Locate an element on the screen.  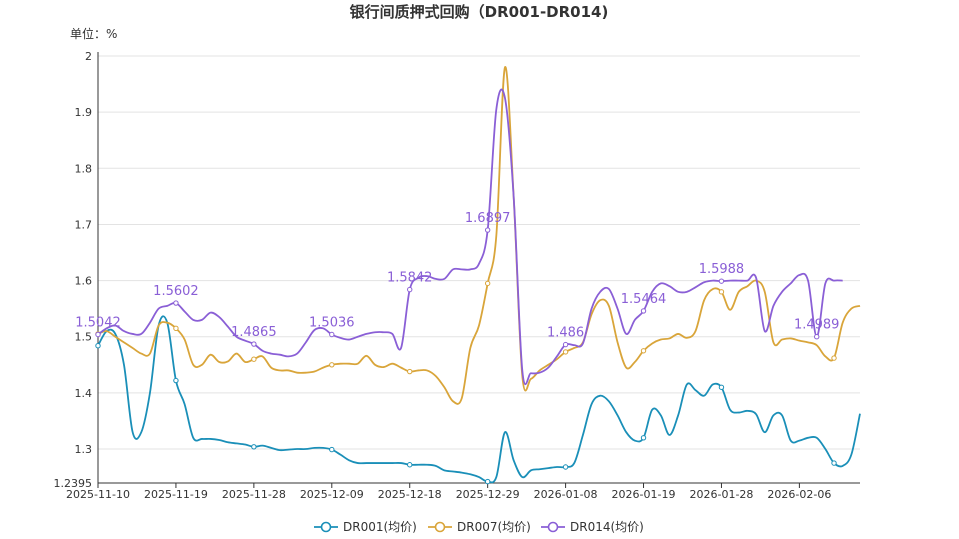
legend-label: DR001(均价) is located at coordinates (380, 527).